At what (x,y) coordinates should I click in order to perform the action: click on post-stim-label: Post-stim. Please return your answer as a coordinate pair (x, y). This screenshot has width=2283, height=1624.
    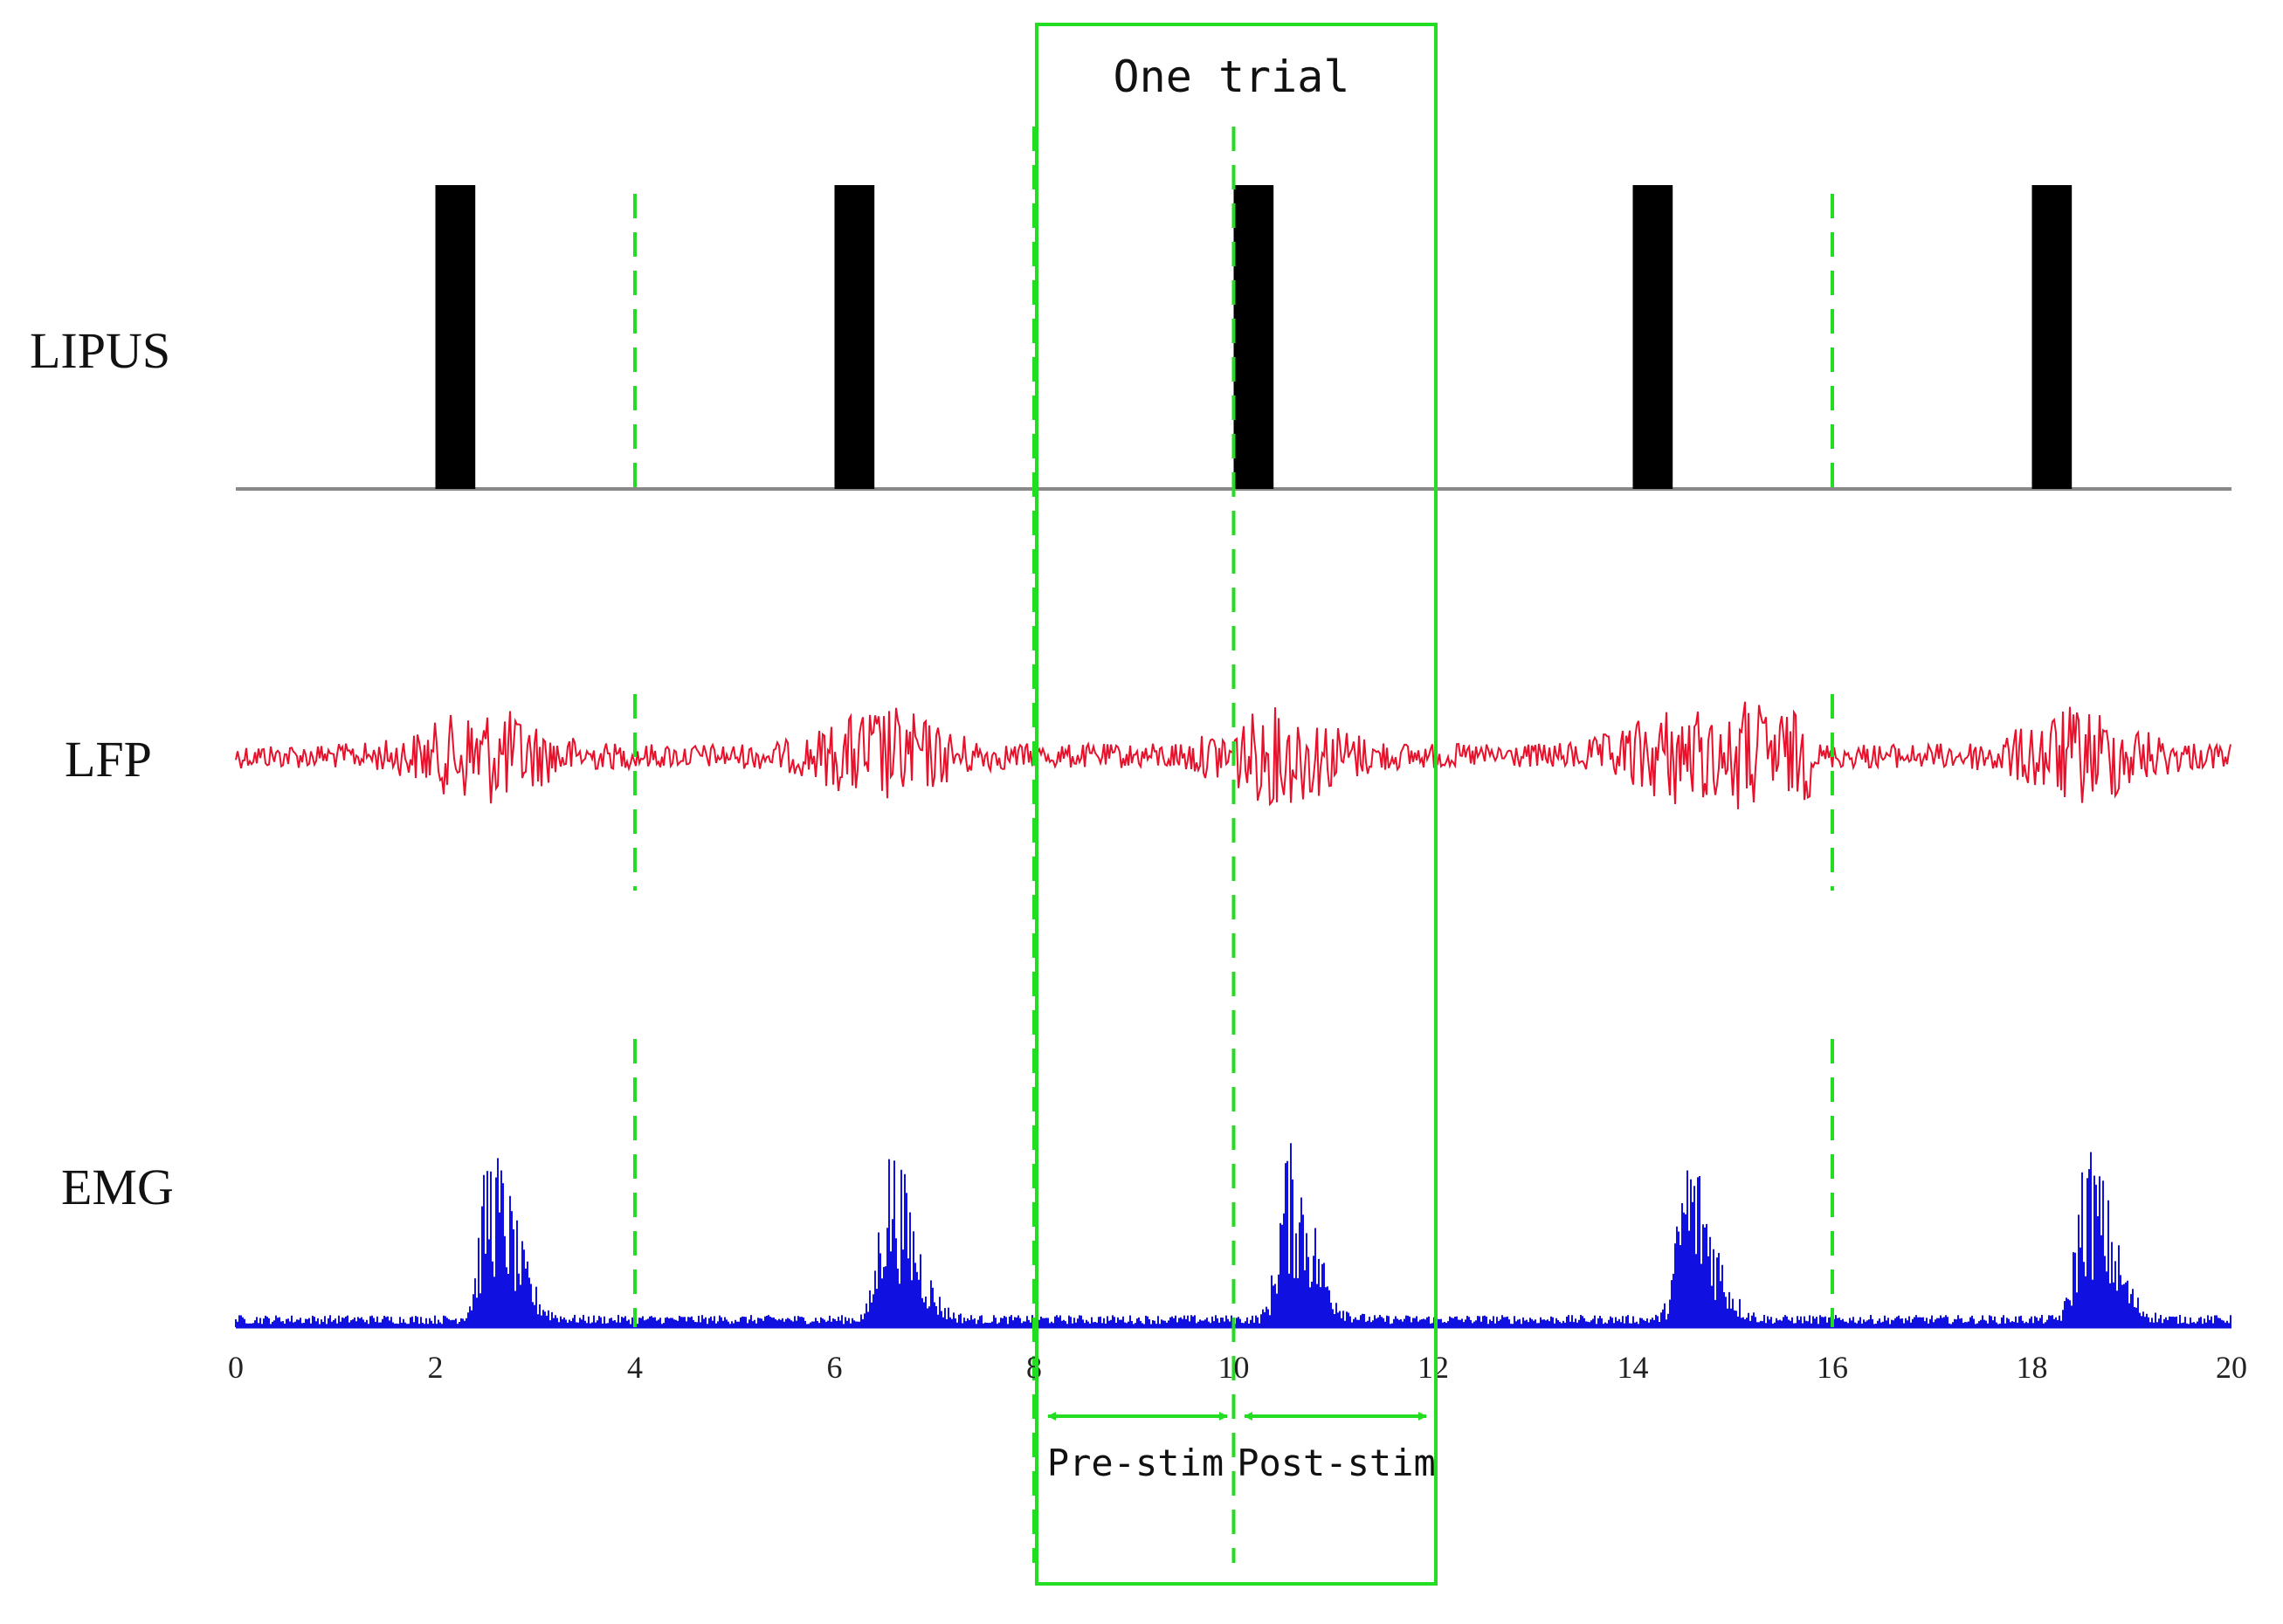
    Looking at the image, I should click on (1336, 1463).